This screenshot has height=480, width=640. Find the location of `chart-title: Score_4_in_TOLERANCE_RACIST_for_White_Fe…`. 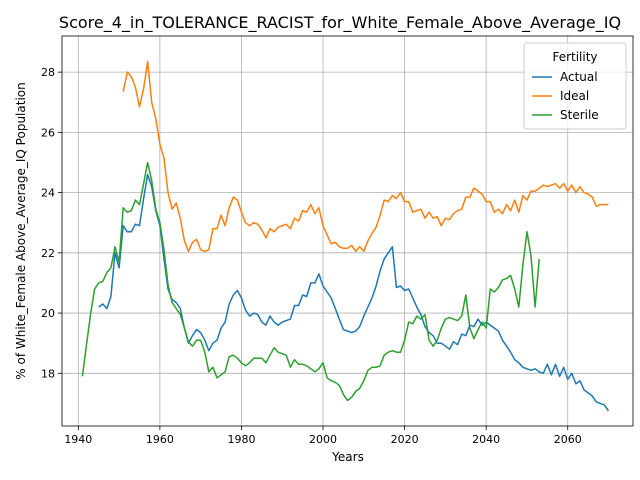

chart-title: Score_4_in_TOLERANCE_RACIST_for_White_Fe… is located at coordinates (340, 23).